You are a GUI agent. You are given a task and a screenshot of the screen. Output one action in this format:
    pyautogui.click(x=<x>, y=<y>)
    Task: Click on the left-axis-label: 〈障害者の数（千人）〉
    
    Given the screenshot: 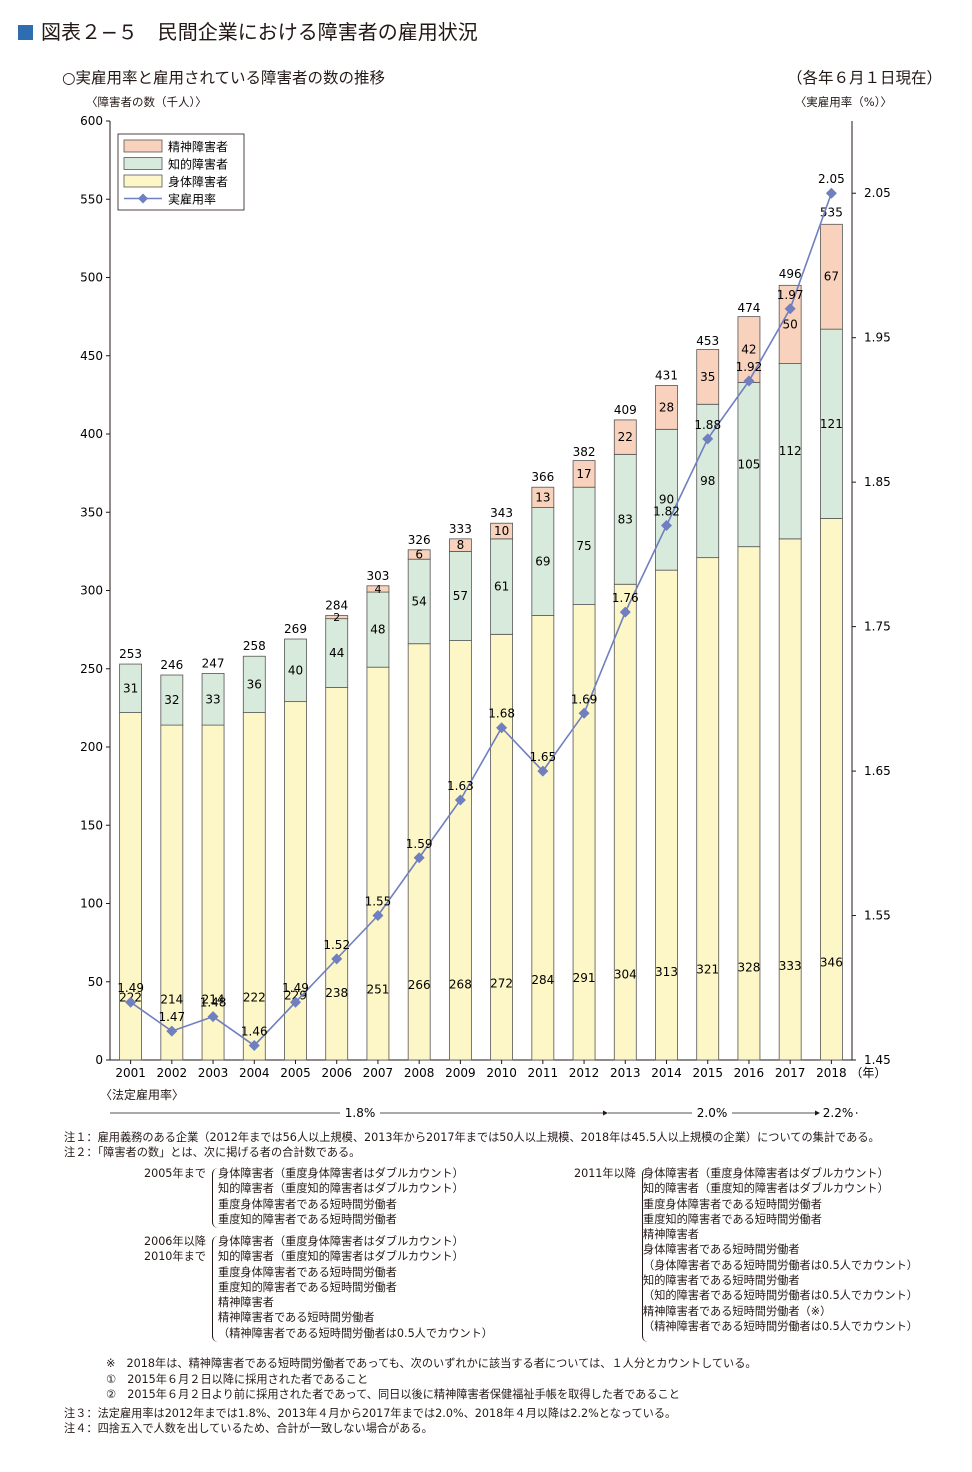 What is the action you would take?
    pyautogui.click(x=146, y=102)
    